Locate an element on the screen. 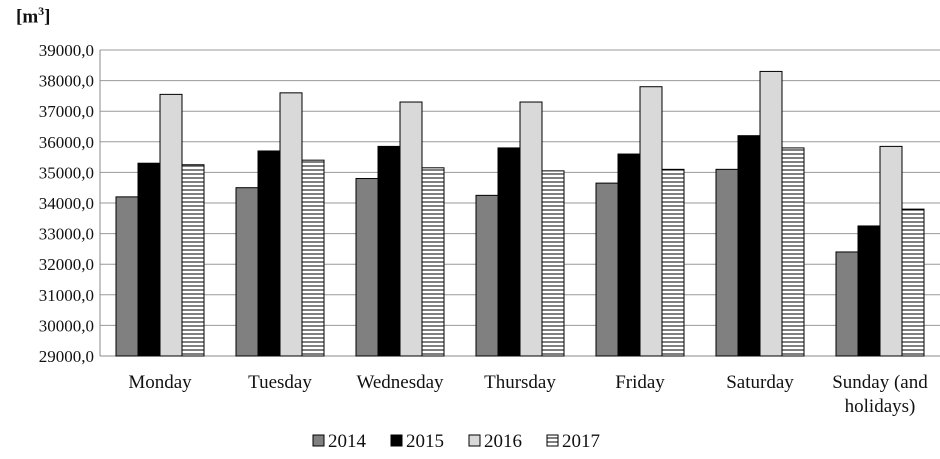 This screenshot has width=940, height=459. legend-swatch-2015 is located at coordinates (396, 440).